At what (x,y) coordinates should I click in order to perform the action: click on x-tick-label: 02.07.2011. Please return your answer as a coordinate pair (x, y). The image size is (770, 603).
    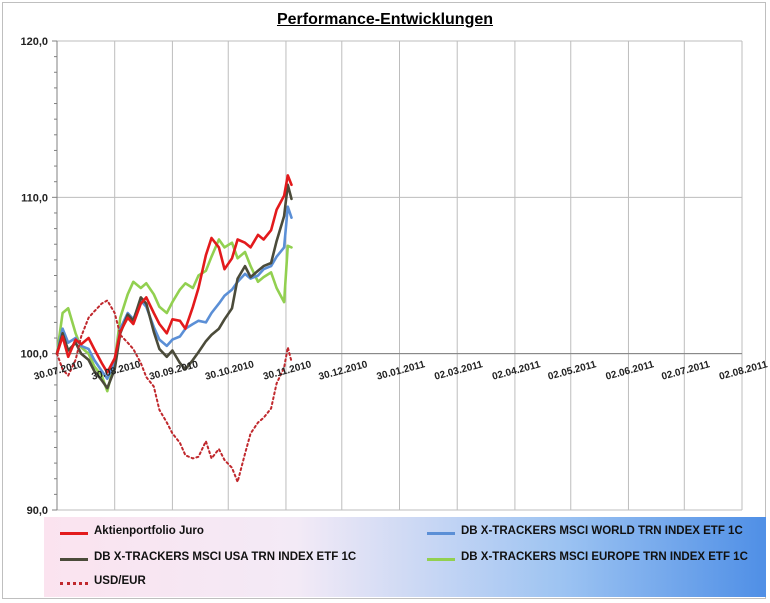
    Looking at the image, I should click on (685, 371).